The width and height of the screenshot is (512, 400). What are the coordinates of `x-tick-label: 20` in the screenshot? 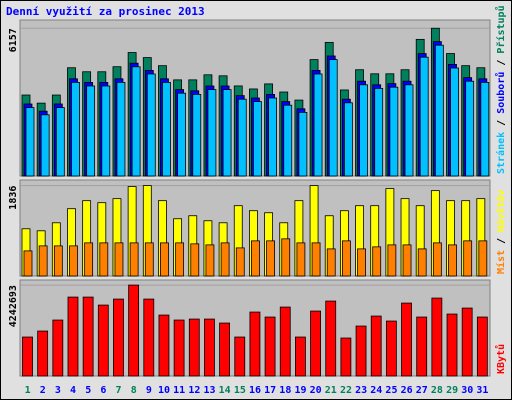 It's located at (316, 390).